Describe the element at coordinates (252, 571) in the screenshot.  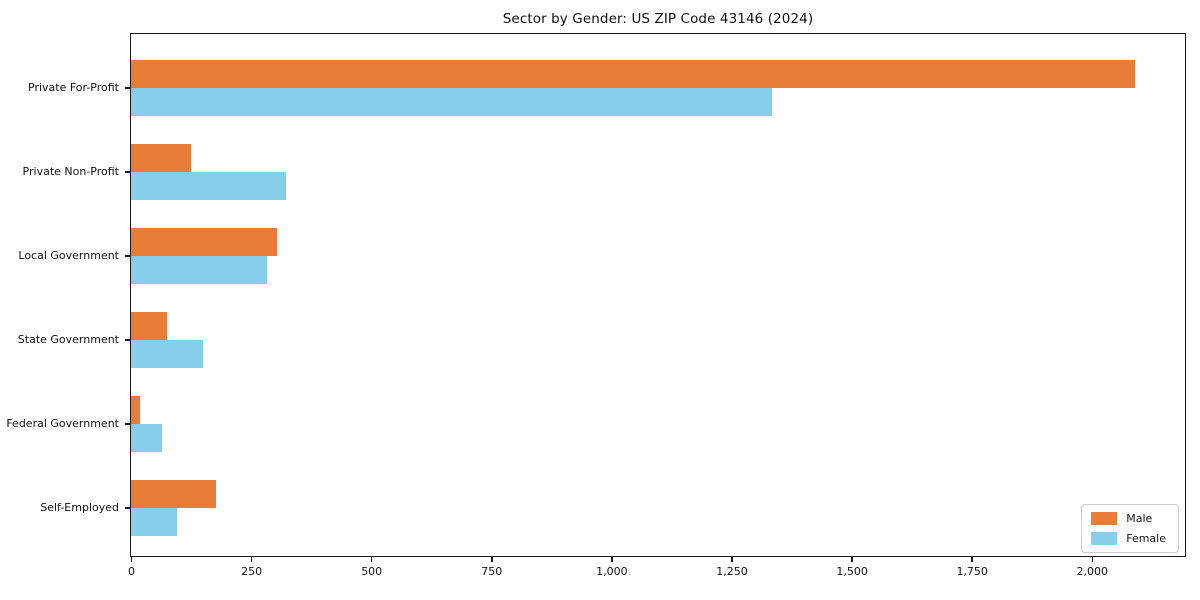
I see `x-tick-label-250: 250` at that location.